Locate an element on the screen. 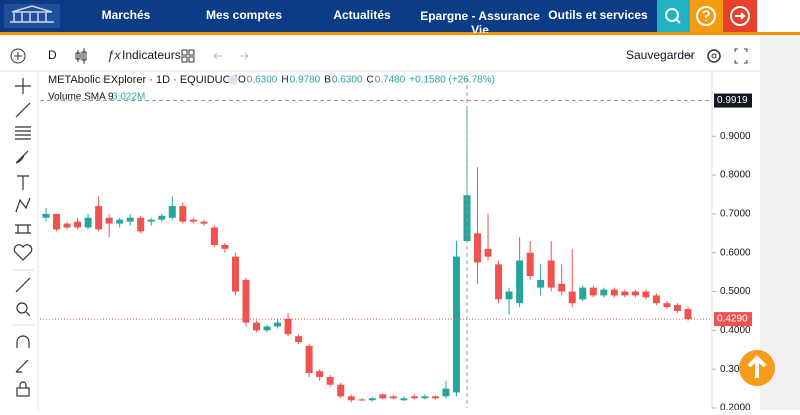  y-tick-label: 0.6000 is located at coordinates (735, 252).